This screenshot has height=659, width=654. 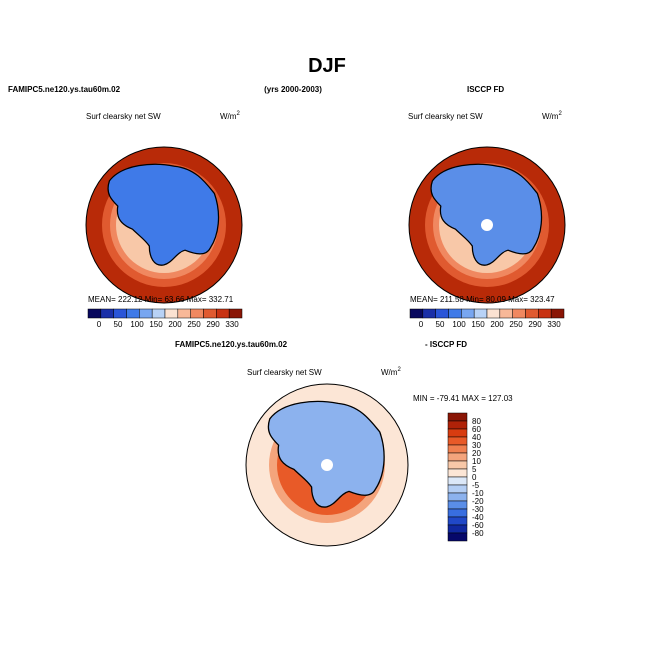 I want to click on colorbar-label: -30, so click(x=478, y=509).